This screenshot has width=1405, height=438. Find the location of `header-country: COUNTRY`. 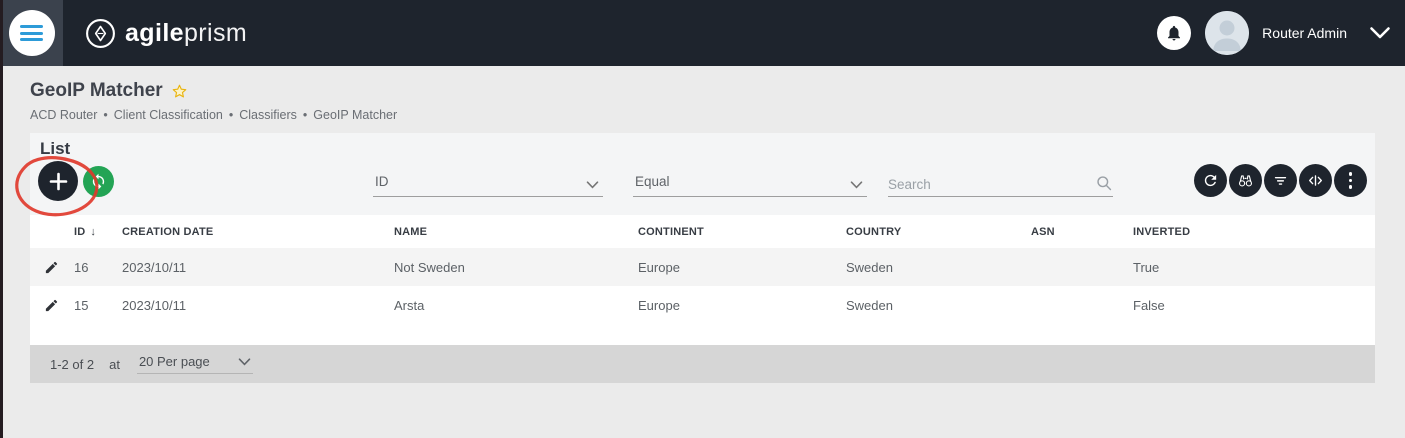

header-country: COUNTRY is located at coordinates (874, 231).